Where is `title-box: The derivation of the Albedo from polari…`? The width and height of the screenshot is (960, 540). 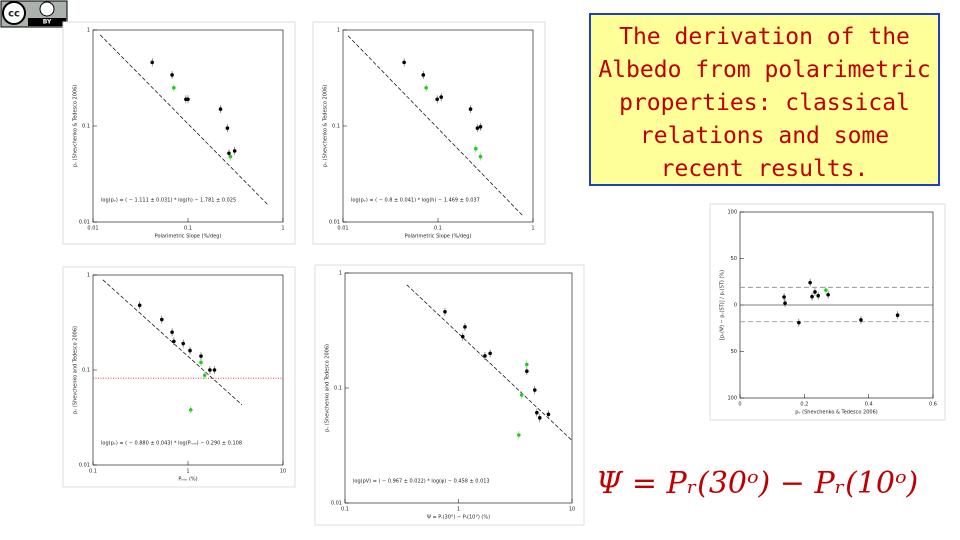
title-box: The derivation of the Albedo from polari… is located at coordinates (764, 99).